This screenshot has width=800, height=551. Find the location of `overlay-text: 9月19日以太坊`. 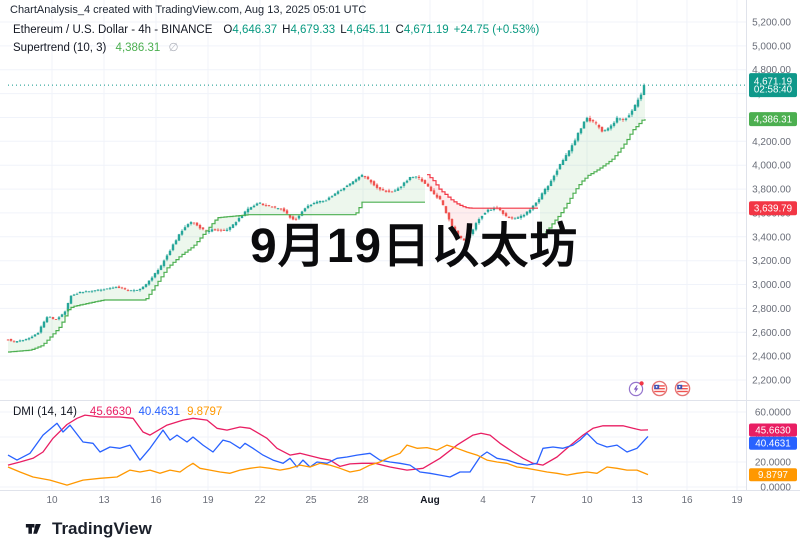

overlay-text: 9月19日以太坊 is located at coordinates (414, 246).